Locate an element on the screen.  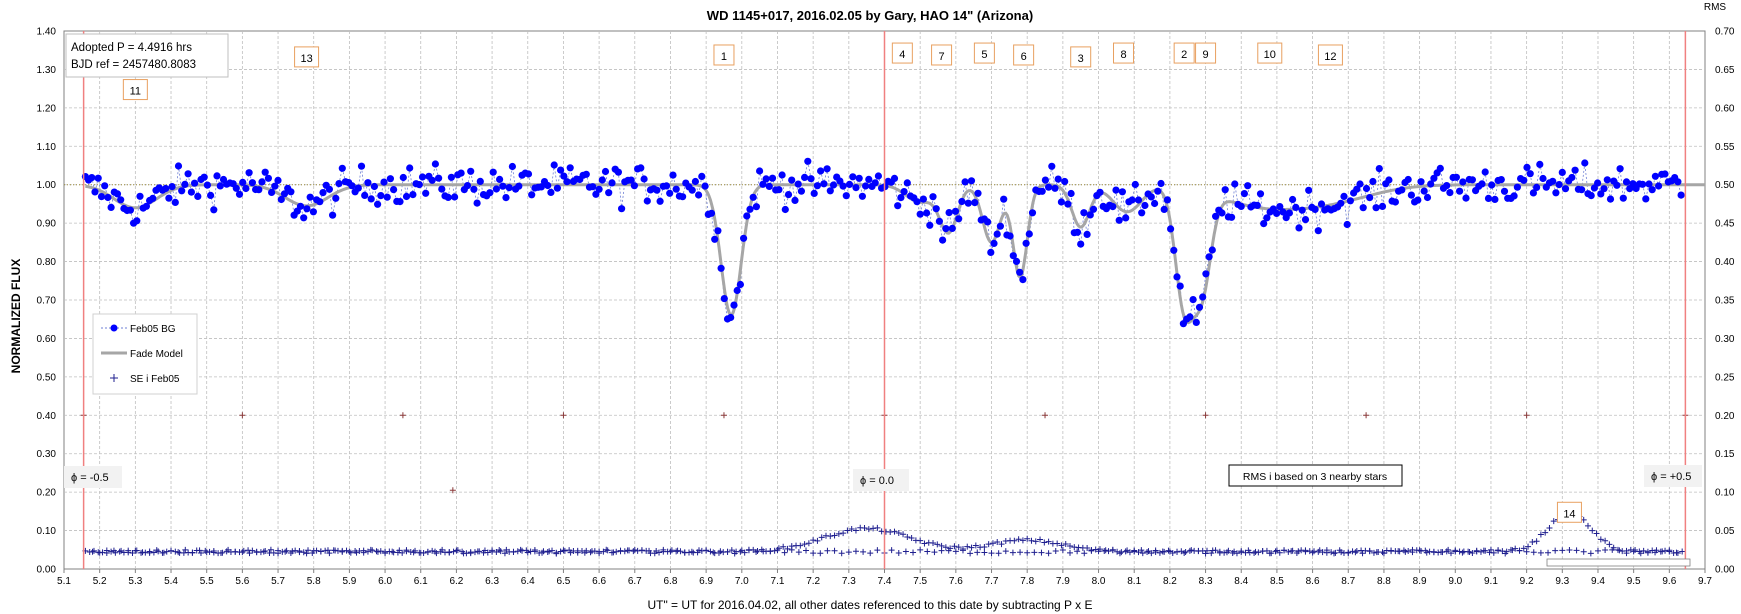
y-tick-label: 0.70 is located at coordinates (47, 301).